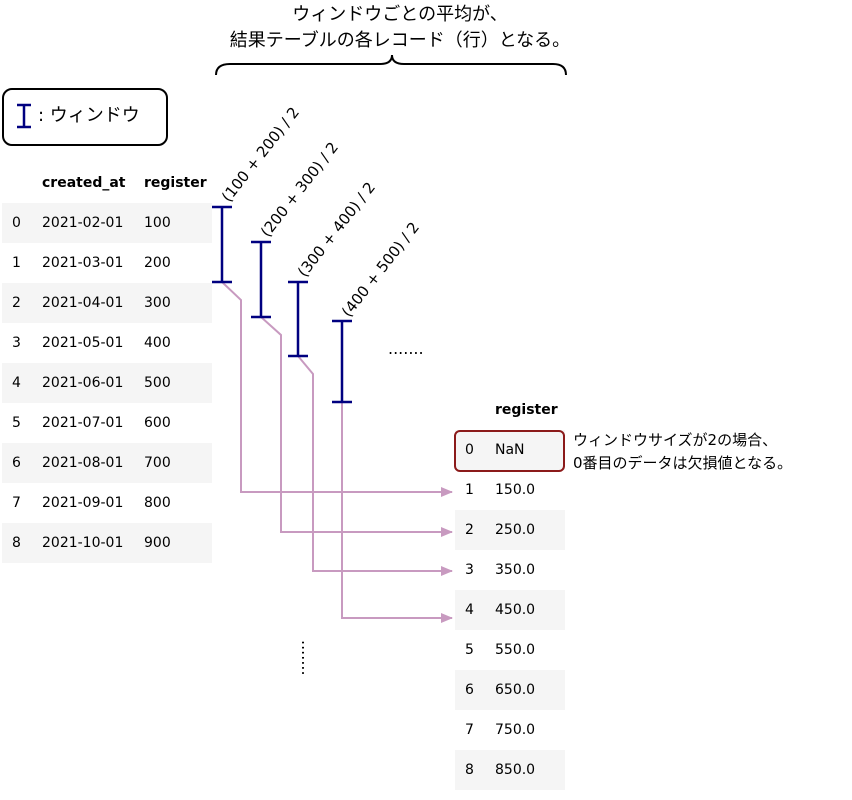  What do you see at coordinates (157, 343) in the screenshot?
I see `register-cell: 400` at bounding box center [157, 343].